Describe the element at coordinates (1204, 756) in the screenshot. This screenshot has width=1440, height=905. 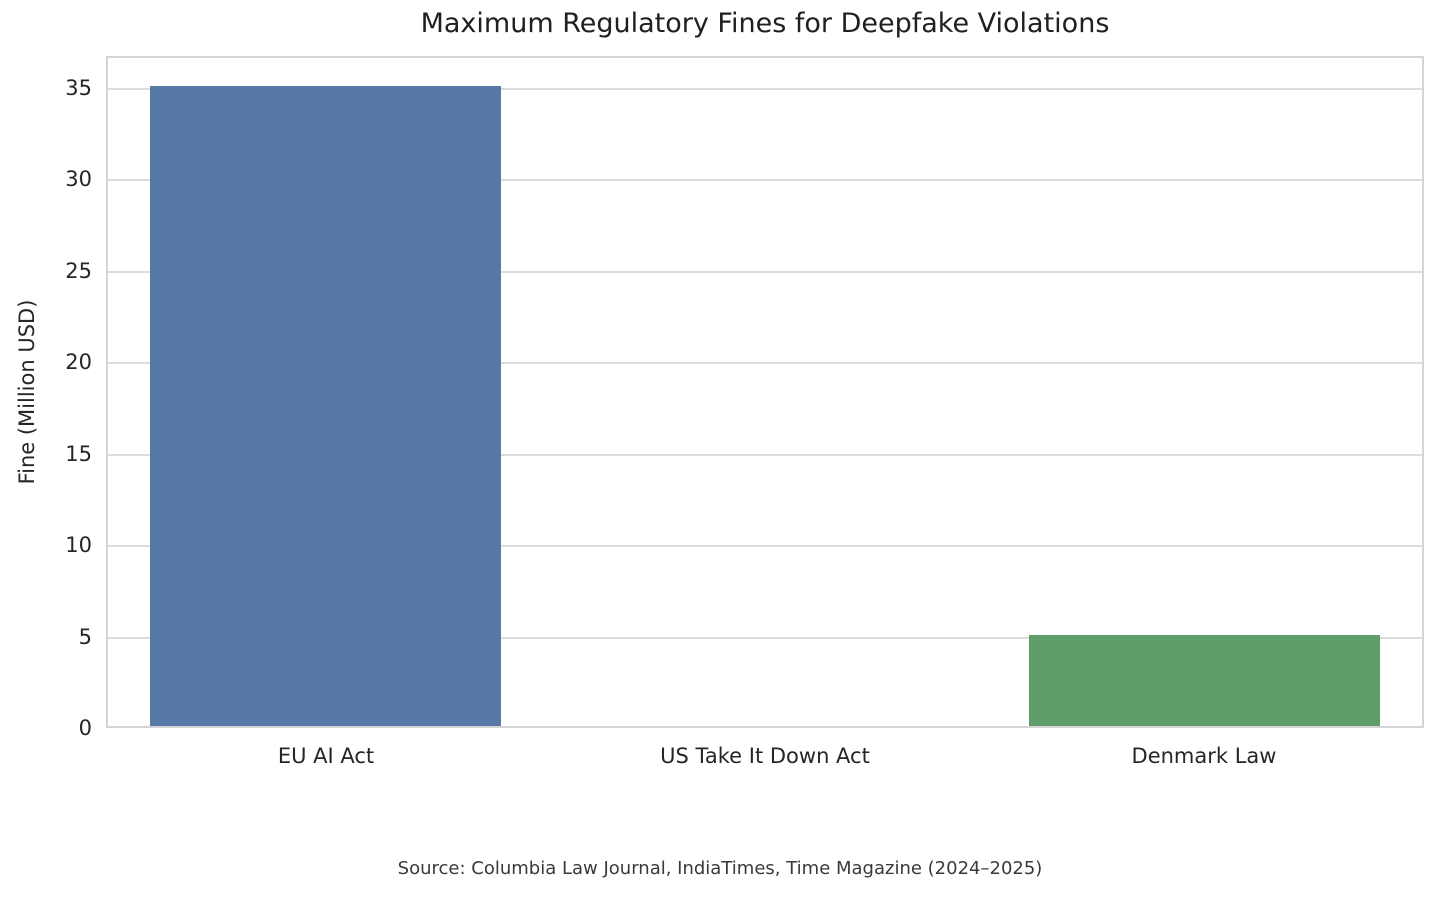
I see `x-tick-label-denmark-law: Denmark Law` at that location.